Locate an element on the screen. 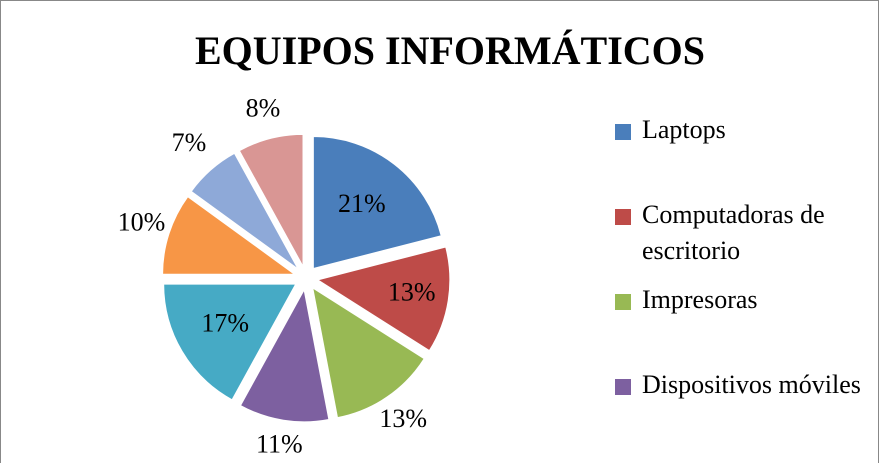  legend-label: Computadoras de escritorio is located at coordinates (733, 232).